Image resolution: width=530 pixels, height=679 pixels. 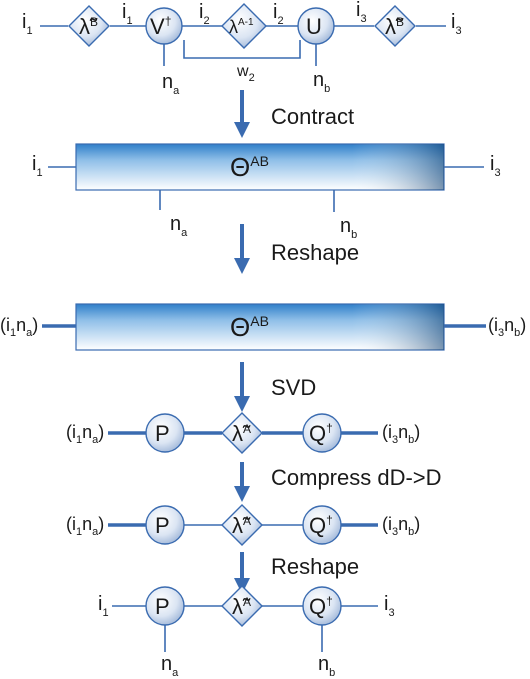 I want to click on q-dagger-node-svd: Q†, so click(x=322, y=433).